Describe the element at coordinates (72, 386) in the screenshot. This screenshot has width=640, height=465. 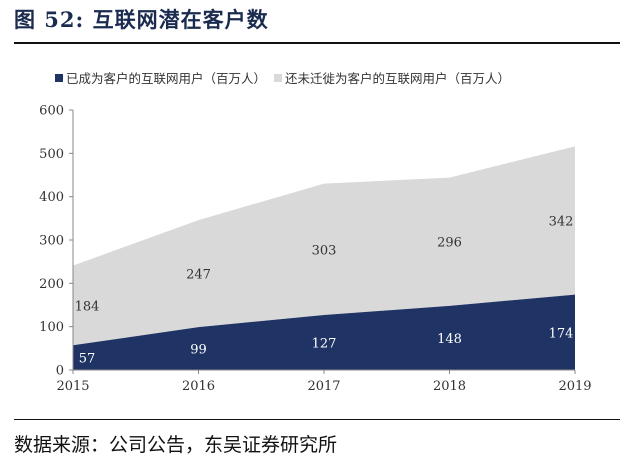
I see `x-tick-label: 2015` at that location.